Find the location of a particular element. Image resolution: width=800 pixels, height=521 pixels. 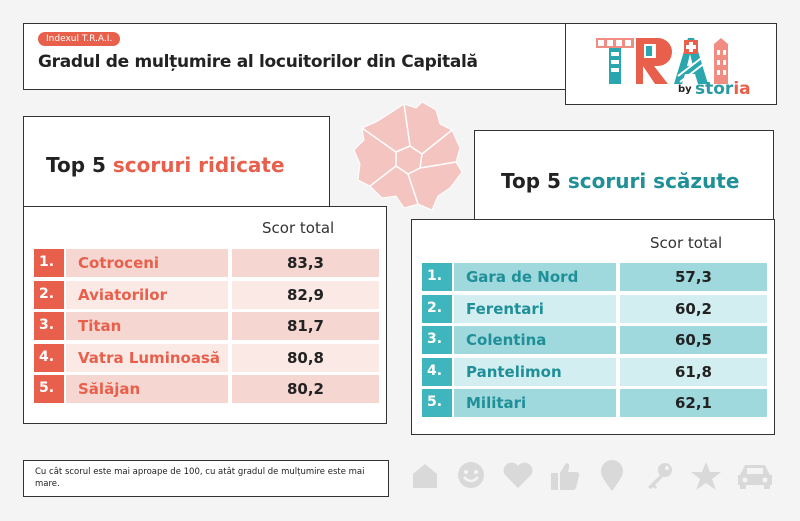

score-cell: 57,3 is located at coordinates (693, 277).